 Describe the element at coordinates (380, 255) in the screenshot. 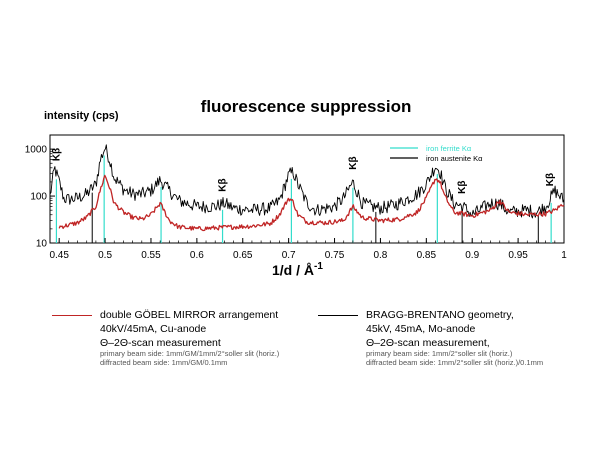

I see `x-tick-label-7: 0.8` at that location.